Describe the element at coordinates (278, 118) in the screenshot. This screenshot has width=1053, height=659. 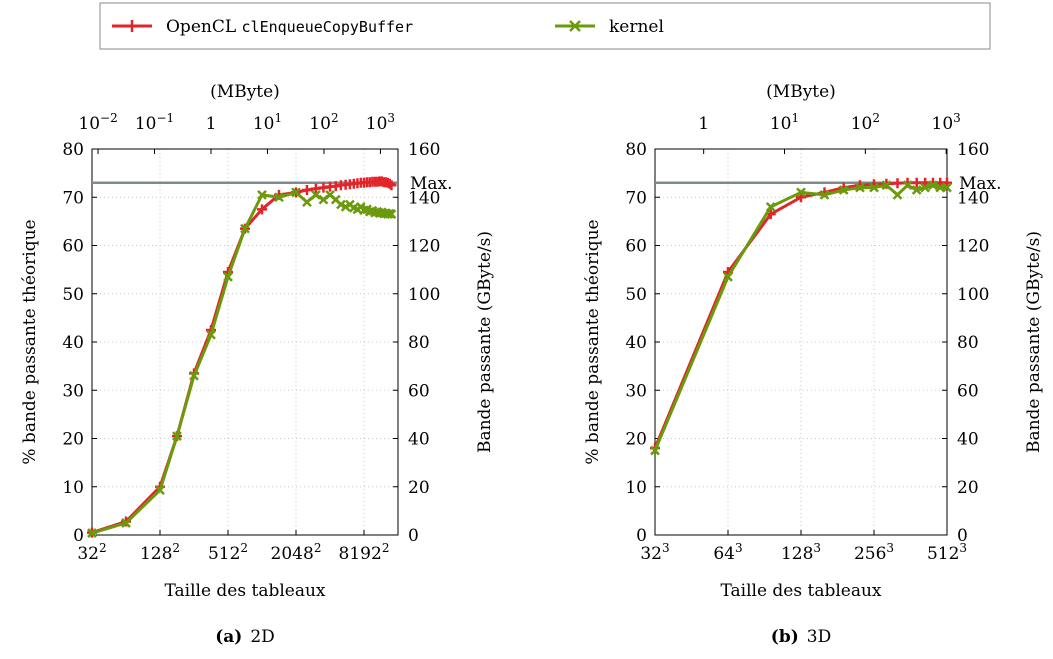
I see `x-top-tick-label-exp: 1` at that location.